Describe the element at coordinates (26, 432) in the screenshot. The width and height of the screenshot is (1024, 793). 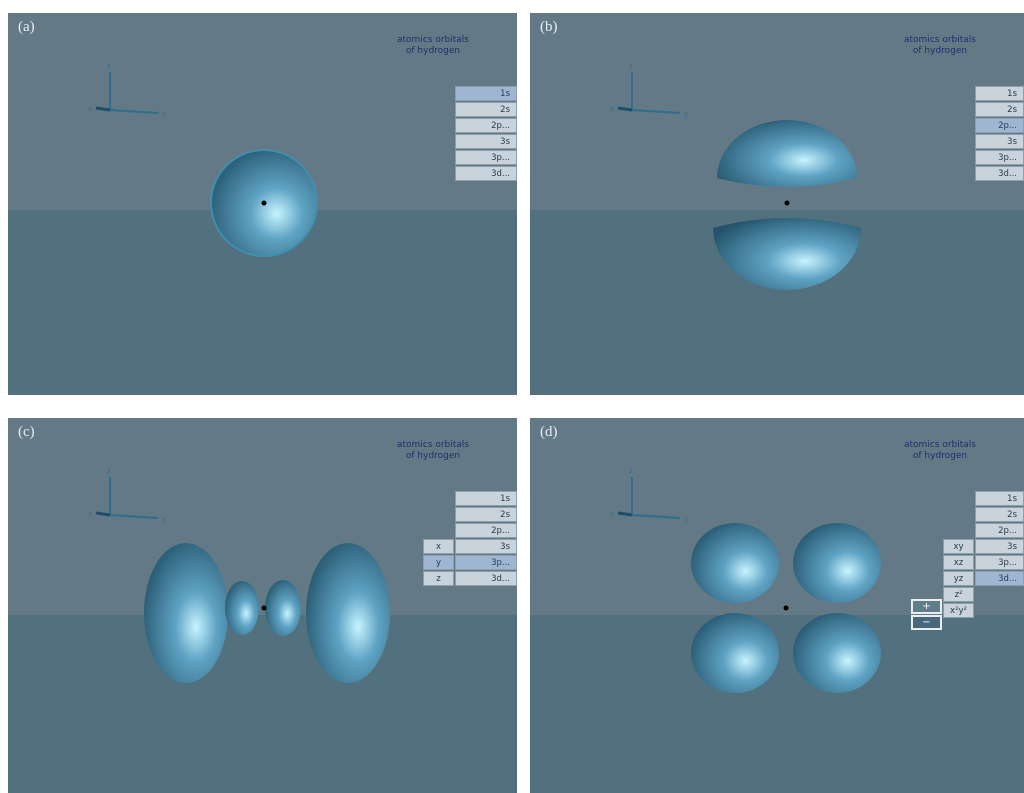
I see `panel-label: (c)` at that location.